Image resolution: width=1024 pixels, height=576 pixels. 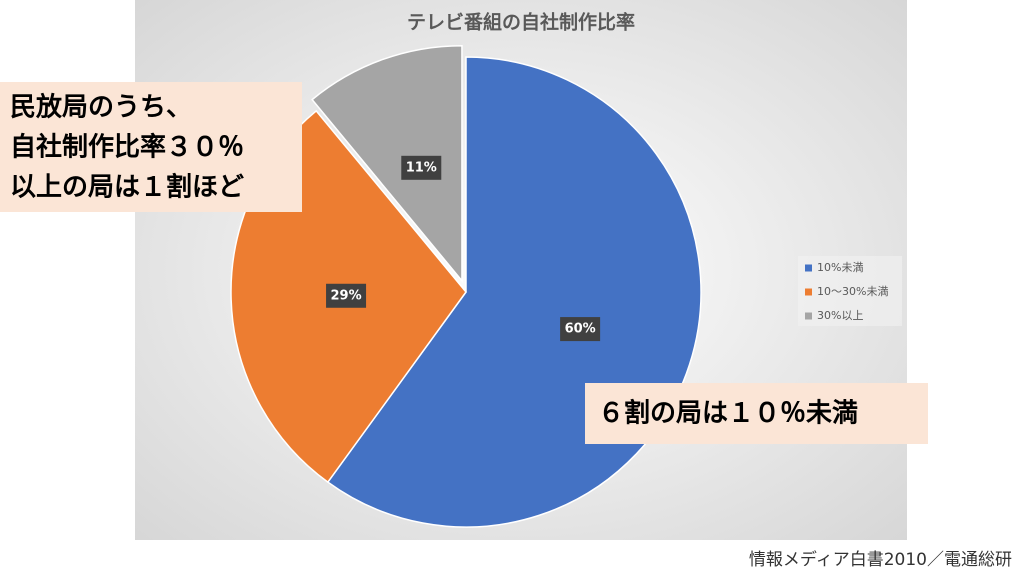 I want to click on chart-title: テレビ番組の自社制作比率, so click(x=521, y=22).